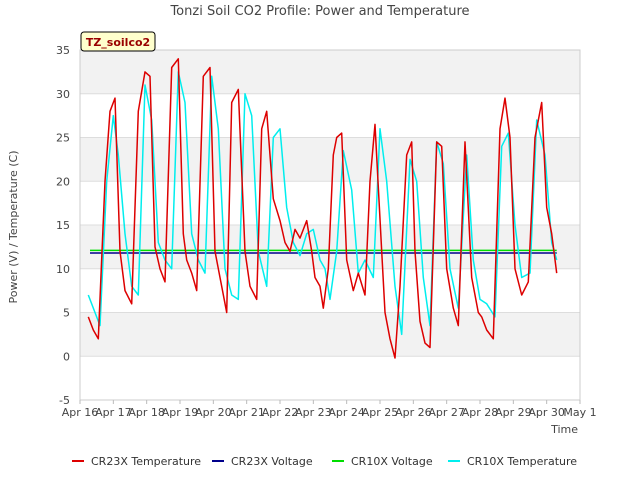 This screenshot has width=640, height=480. I want to click on y-tick-label: 30, so click(63, 94).